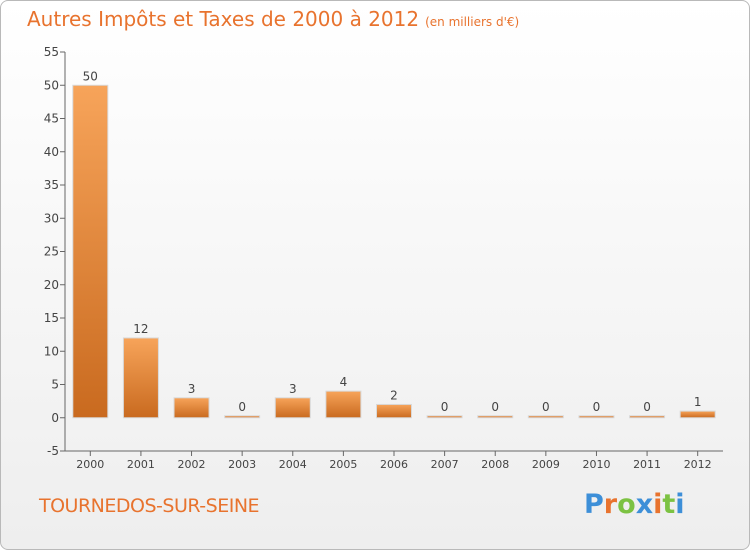  I want to click on x-tick-label: 2011, so click(647, 464).